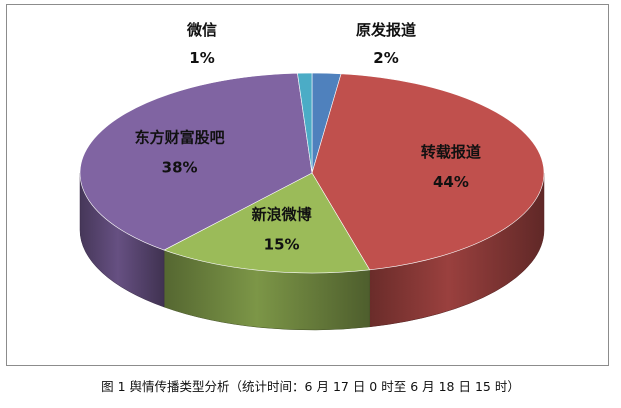  What do you see at coordinates (282, 245) in the screenshot?
I see `slice-value-label: 15%` at bounding box center [282, 245].